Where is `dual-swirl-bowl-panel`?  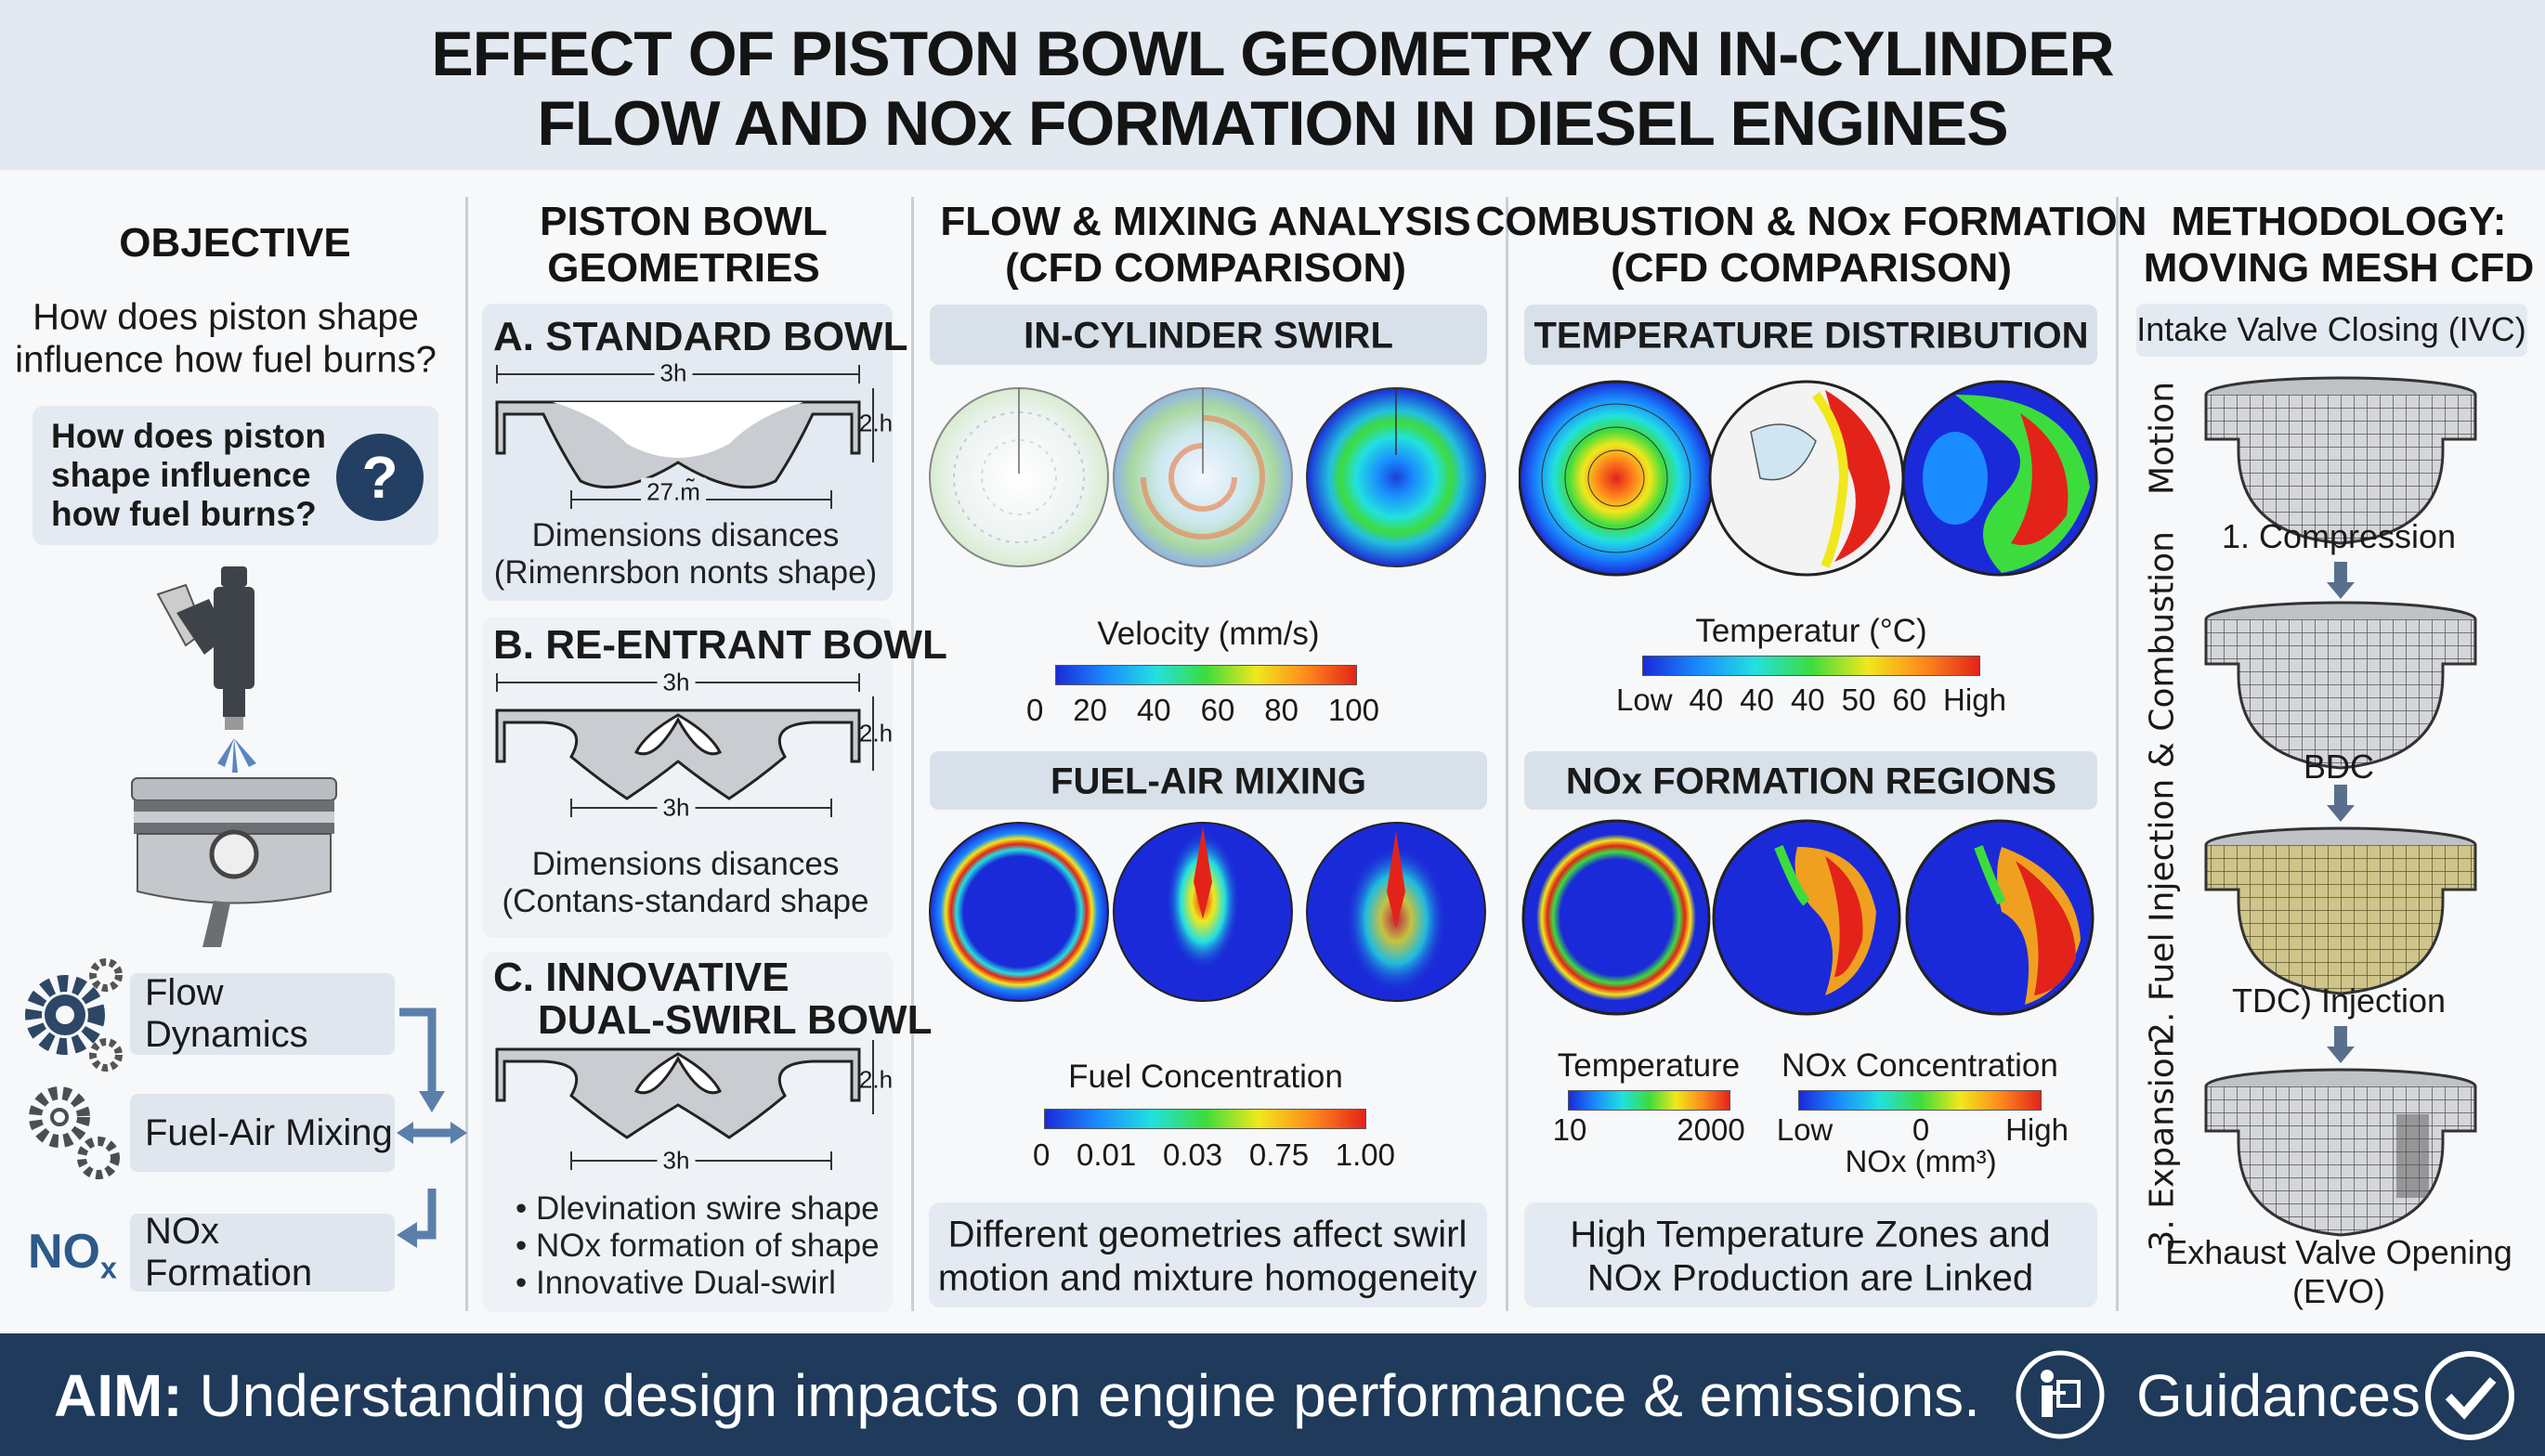 dual-swirl-bowl-panel is located at coordinates (687, 1132).